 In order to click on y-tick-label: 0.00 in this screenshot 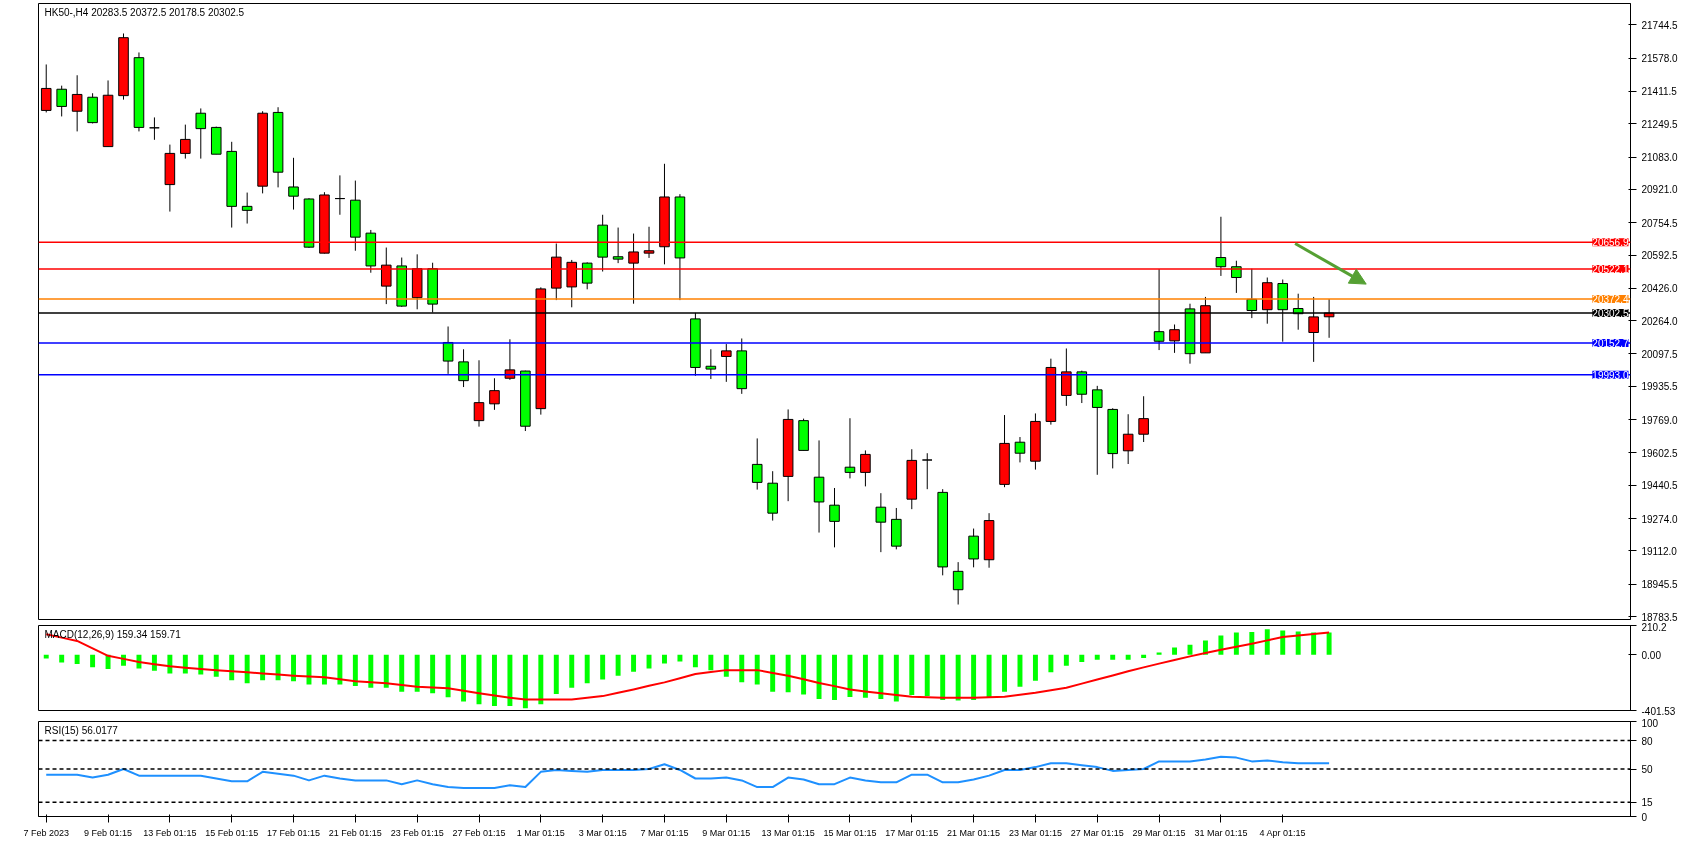, I will do `click(1651, 655)`.